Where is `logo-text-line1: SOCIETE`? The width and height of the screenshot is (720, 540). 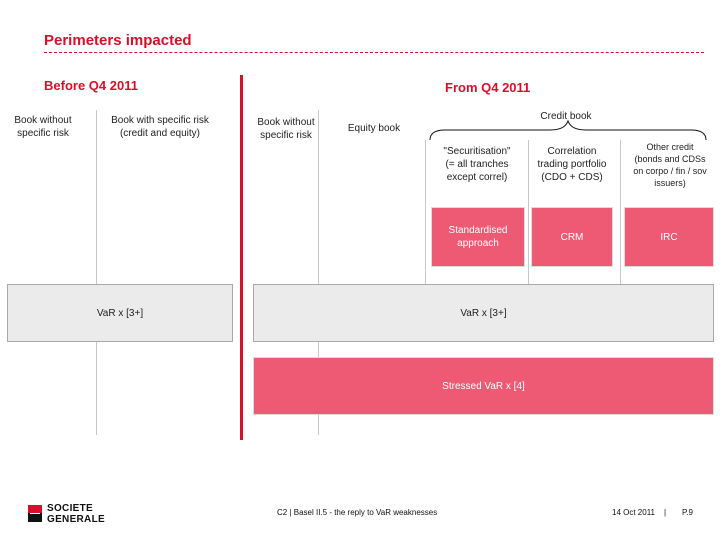 logo-text-line1: SOCIETE is located at coordinates (70, 508).